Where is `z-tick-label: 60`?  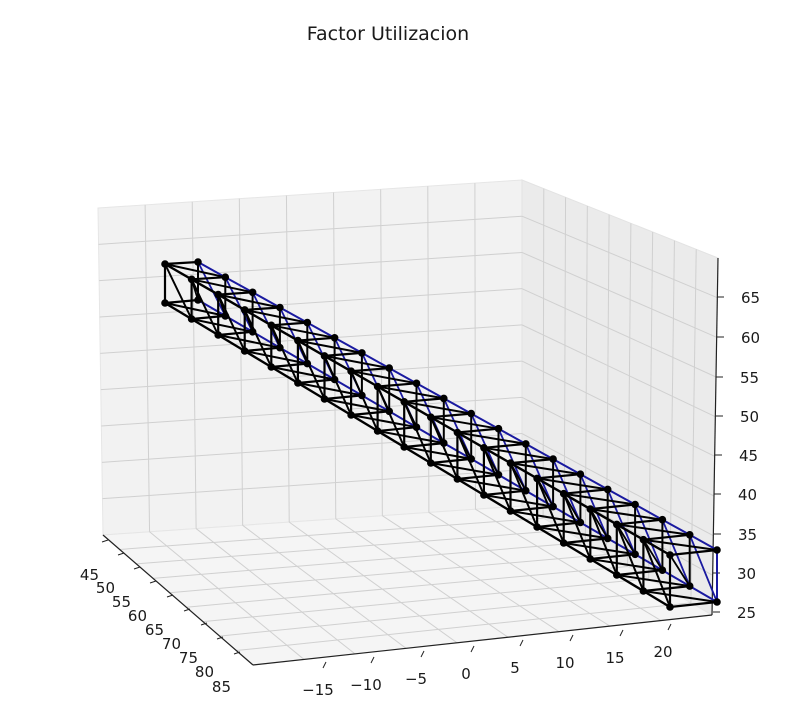 z-tick-label: 60 is located at coordinates (750, 338).